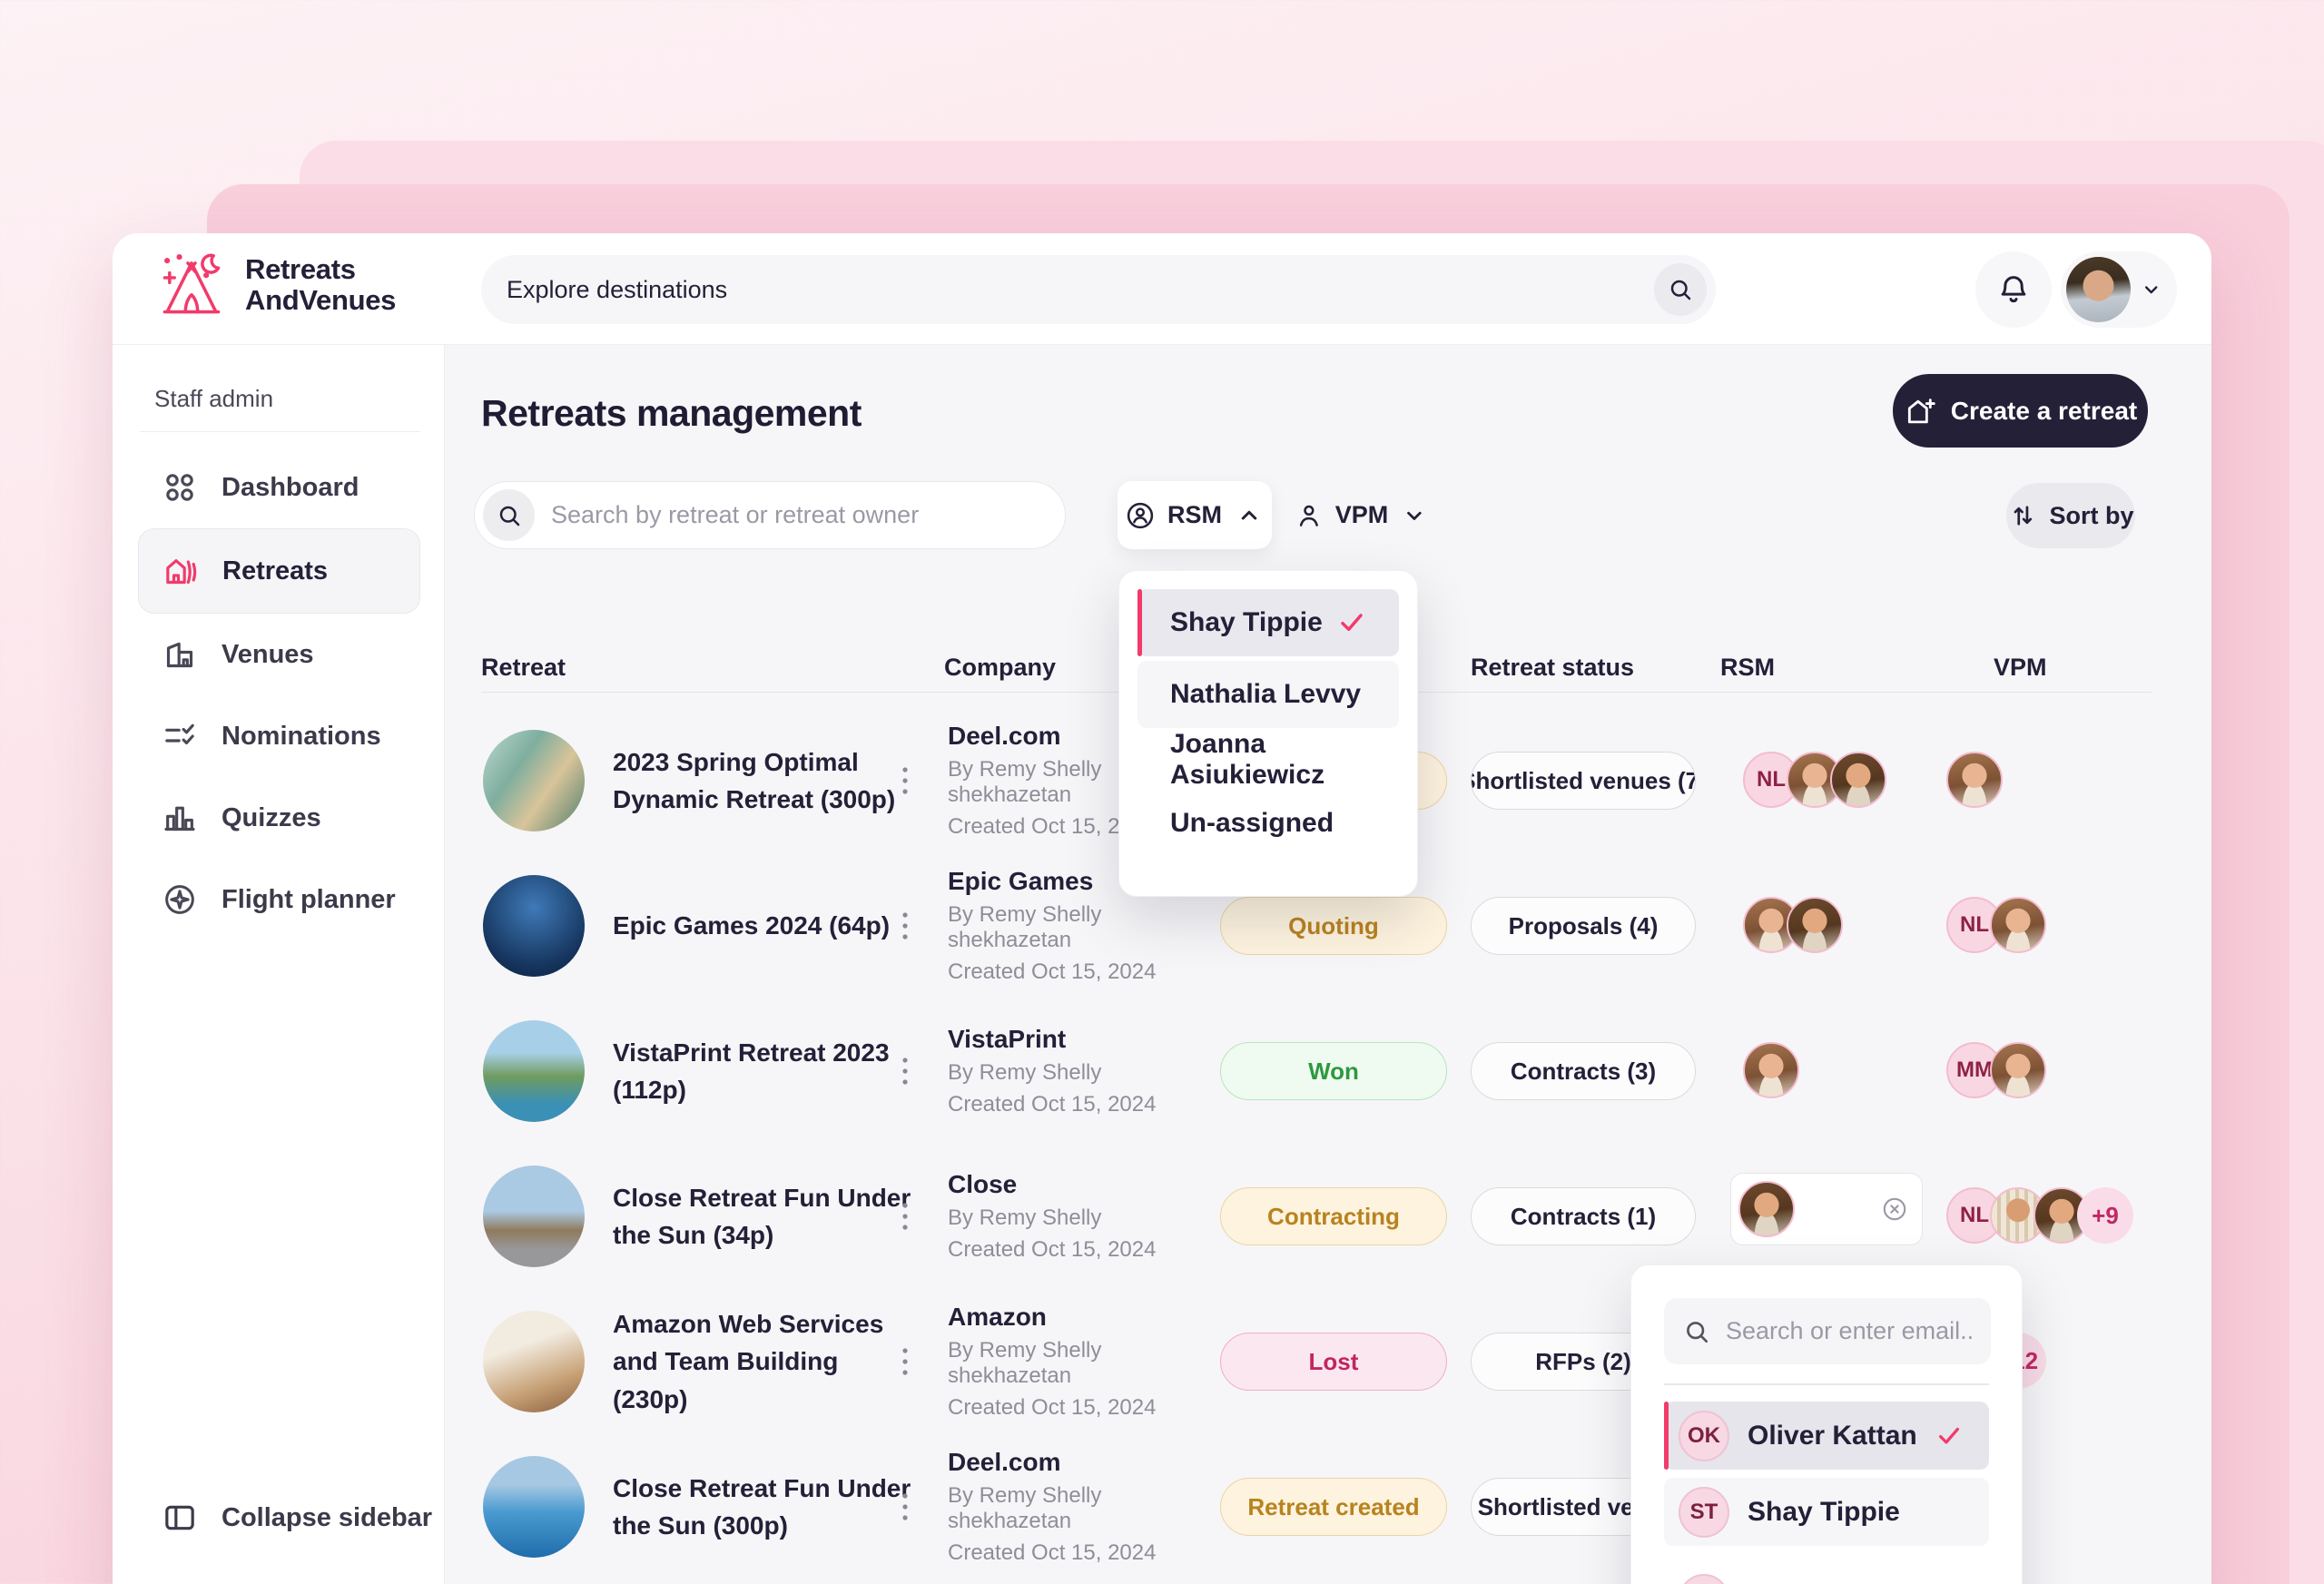 Image resolution: width=2324 pixels, height=1584 pixels. What do you see at coordinates (1025, 1217) in the screenshot?
I see `company-by: By Remy Shelly` at bounding box center [1025, 1217].